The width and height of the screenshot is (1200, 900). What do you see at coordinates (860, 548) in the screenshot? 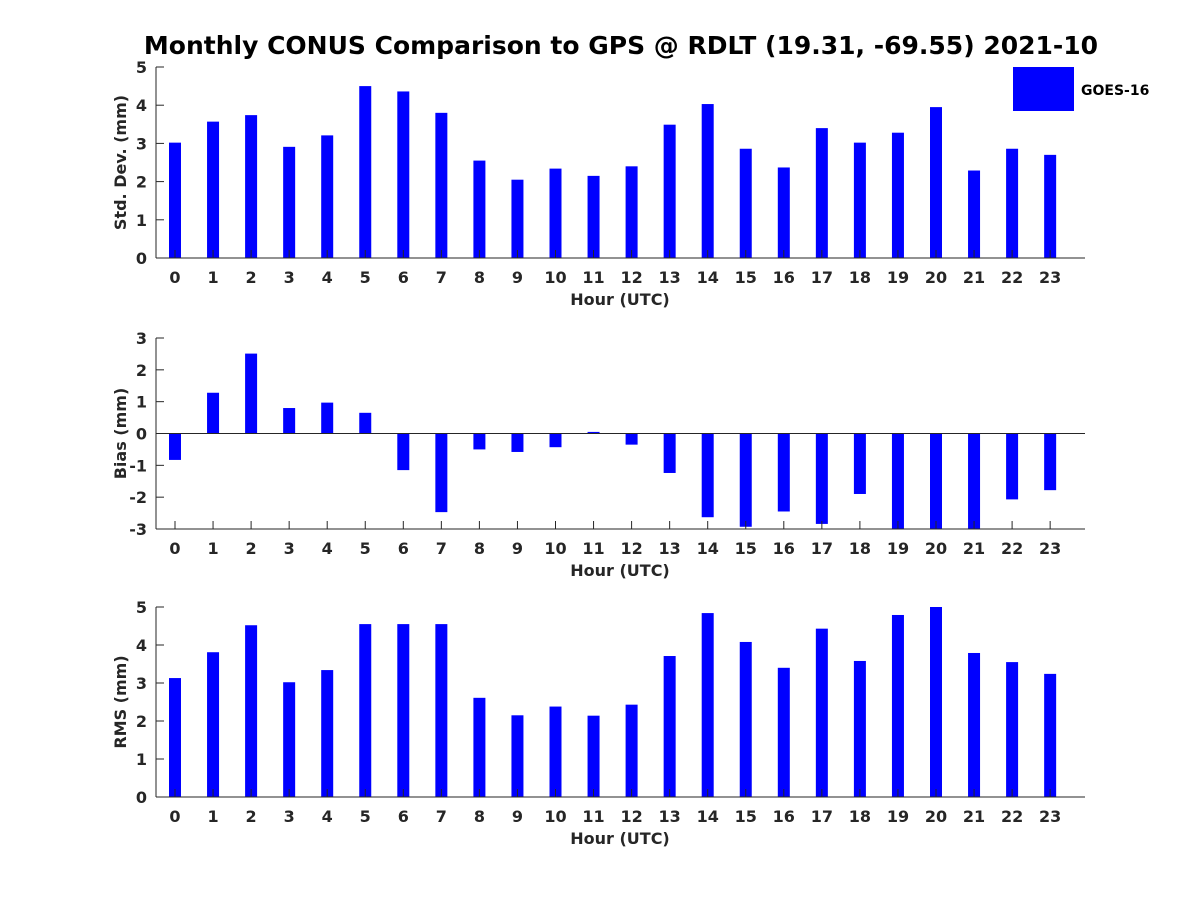
I see `x-tick-label: 18` at bounding box center [860, 548].